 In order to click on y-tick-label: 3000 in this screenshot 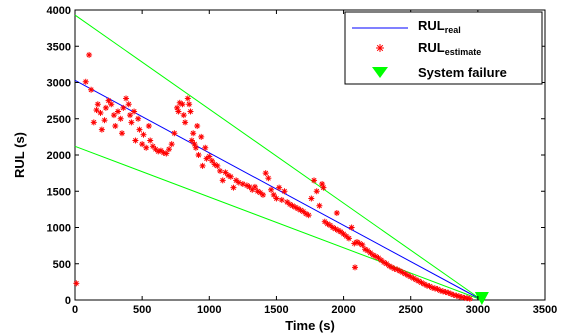, I will do `click(59, 84)`.